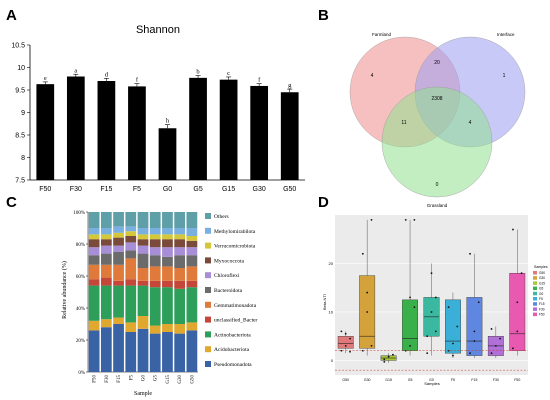 The image size is (550, 400). I want to click on stacked-legend-label: Bacteroidota, so click(228, 291).